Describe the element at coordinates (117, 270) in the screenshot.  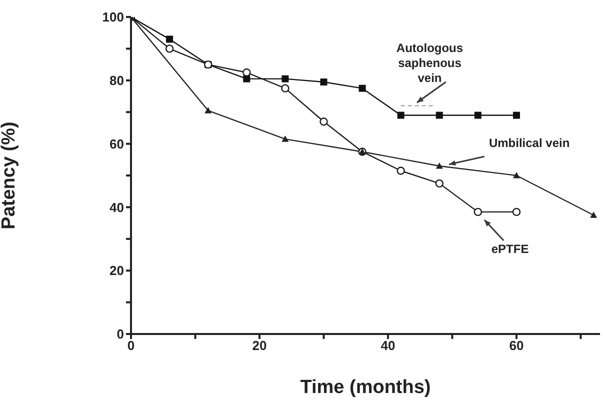
I see `y-tick-label: 20` at that location.